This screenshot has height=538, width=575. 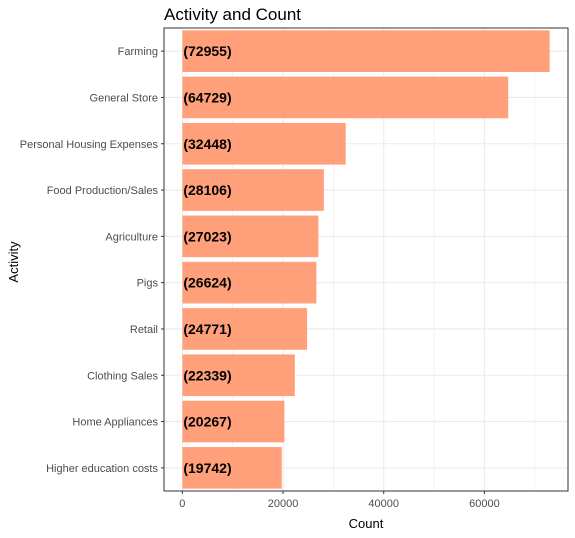 I want to click on y-tick-label: Pigs, so click(x=148, y=284).